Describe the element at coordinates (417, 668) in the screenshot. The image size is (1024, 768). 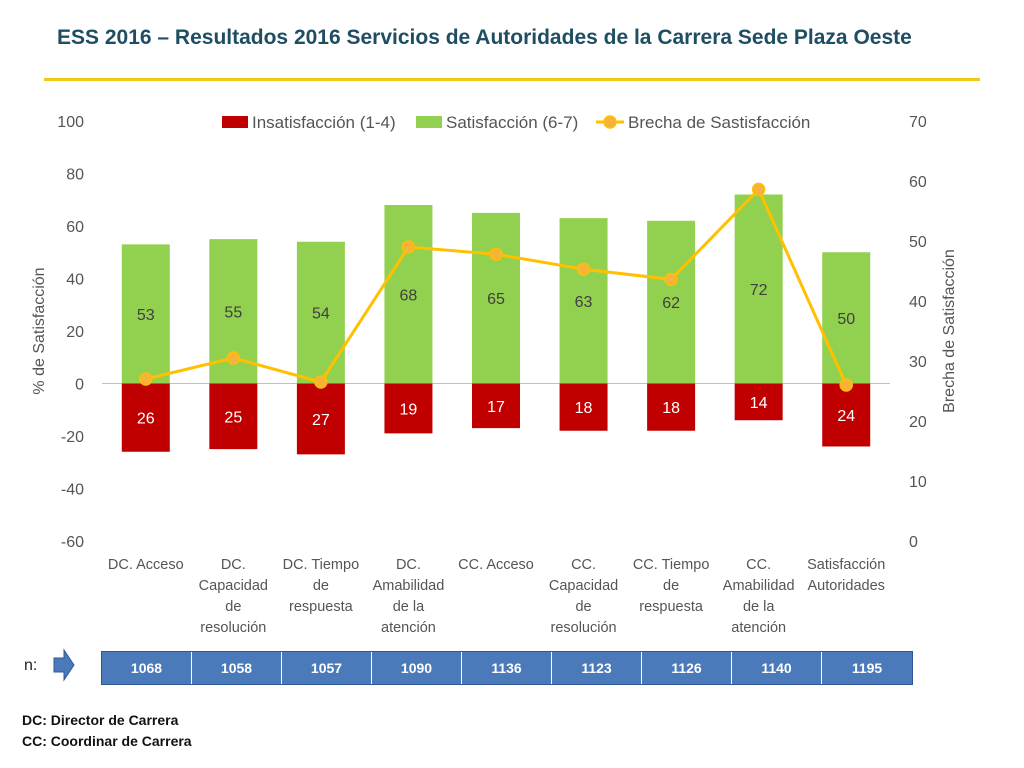
I see `sample-size-cell: 1090` at that location.